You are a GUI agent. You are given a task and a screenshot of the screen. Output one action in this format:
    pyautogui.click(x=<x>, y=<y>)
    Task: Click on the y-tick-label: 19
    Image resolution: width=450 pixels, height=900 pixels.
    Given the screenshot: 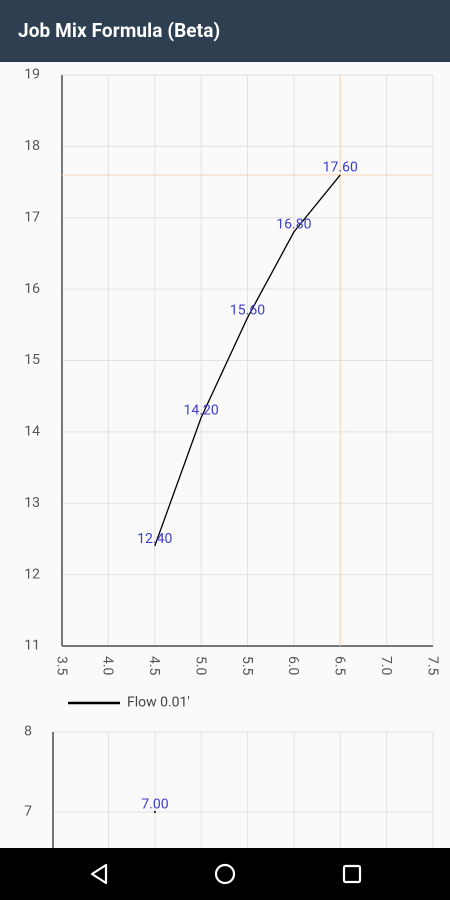 What is the action you would take?
    pyautogui.click(x=32, y=75)
    